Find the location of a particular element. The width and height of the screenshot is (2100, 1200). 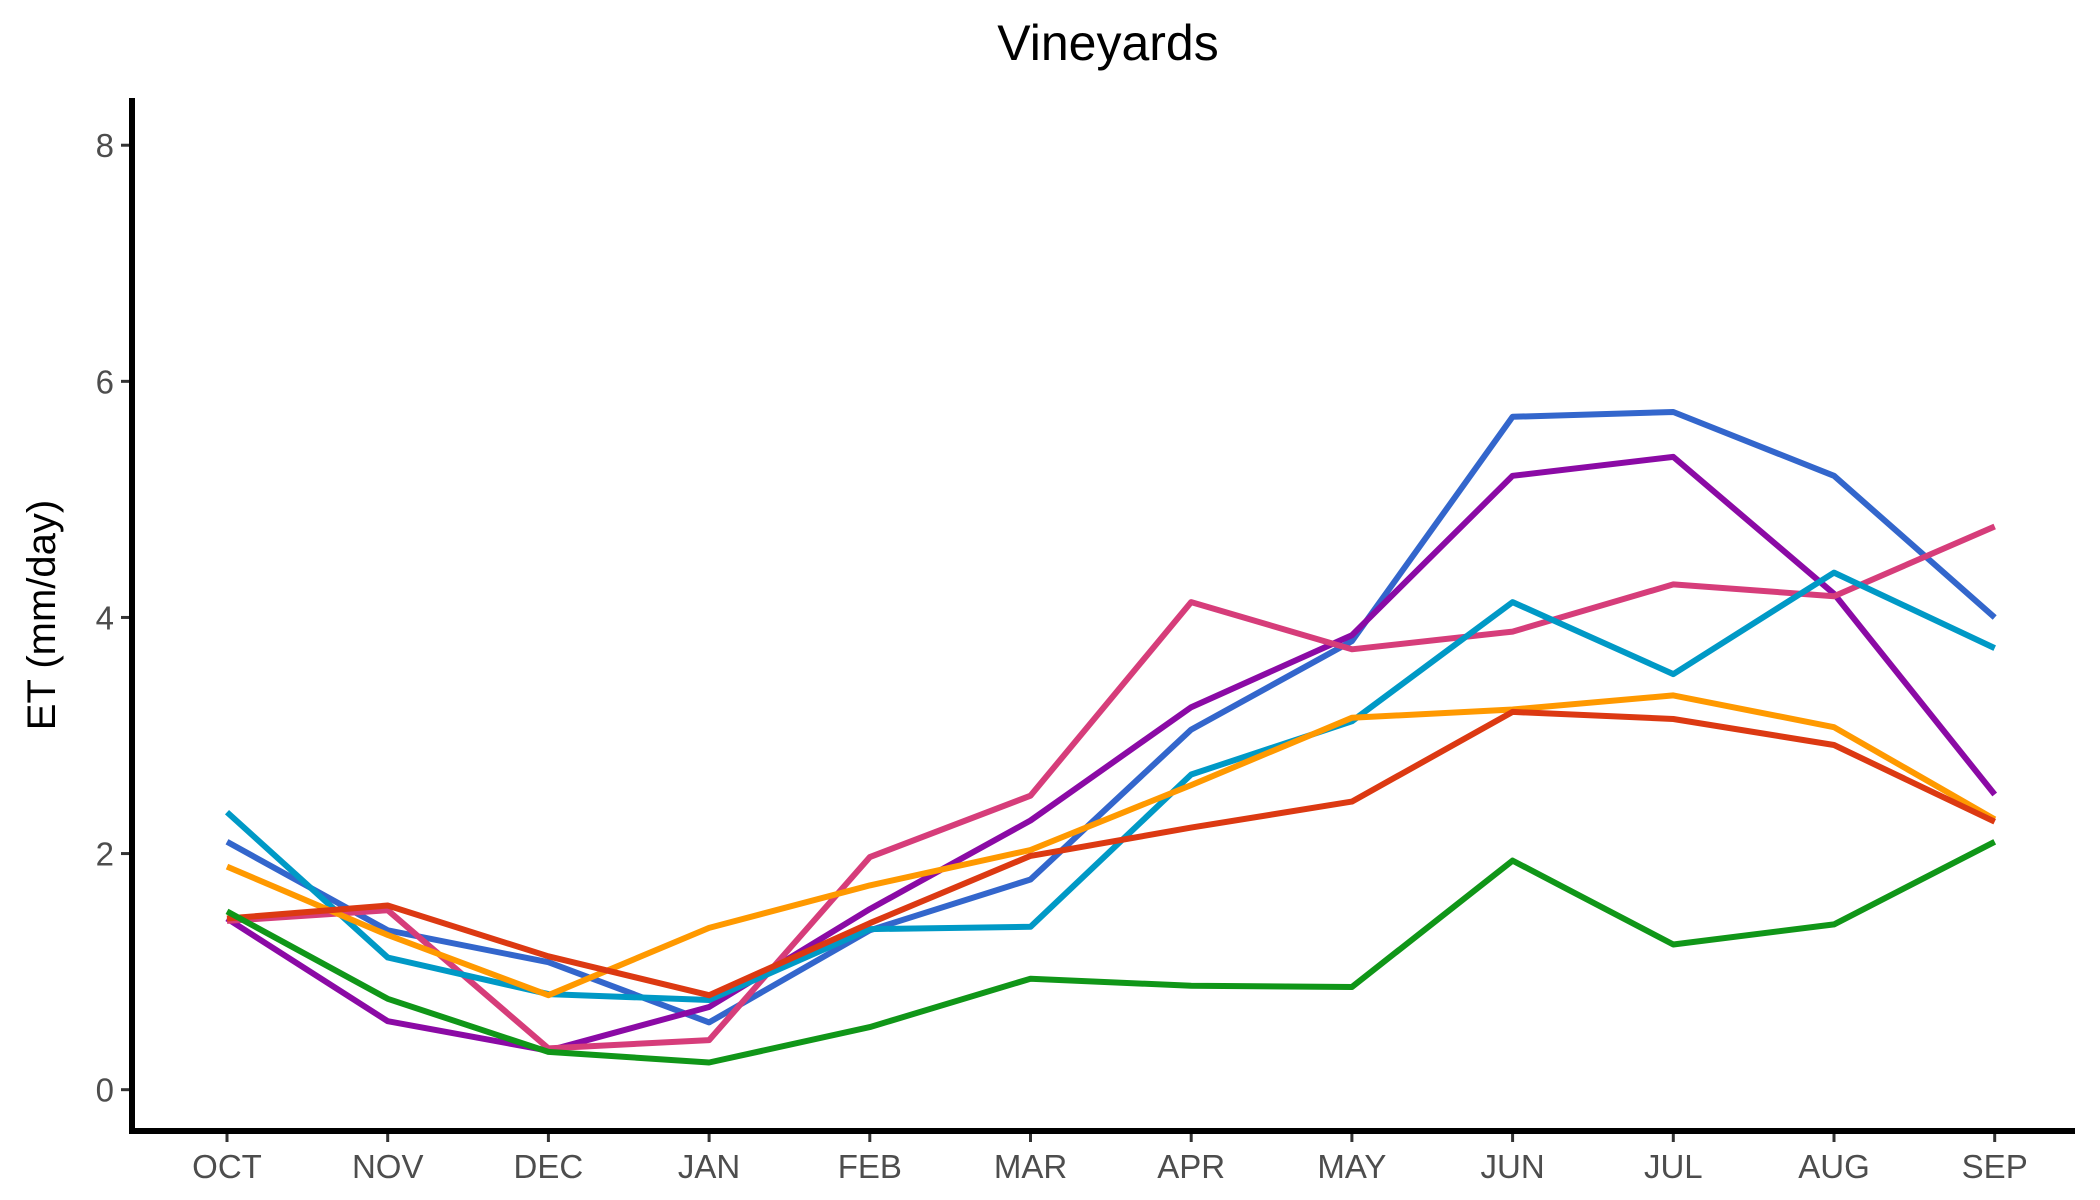

y-axis-label: ET (mm/day) is located at coordinates (42, 615).